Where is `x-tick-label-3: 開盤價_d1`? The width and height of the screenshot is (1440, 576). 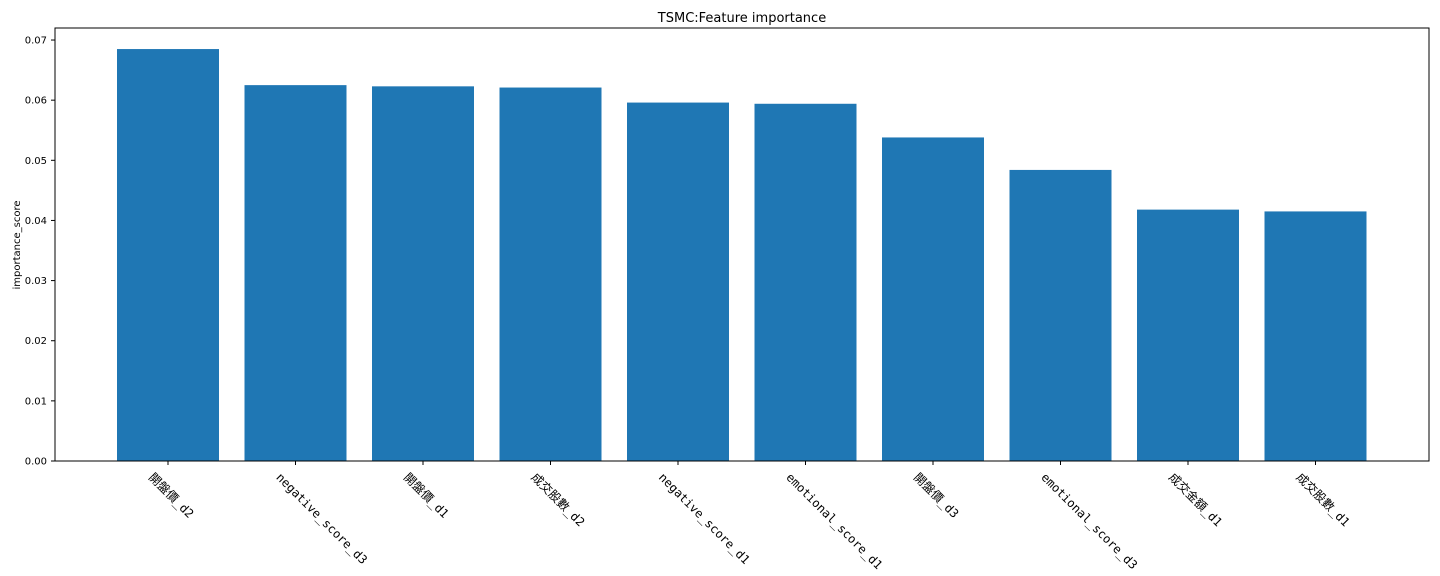 x-tick-label-3: 開盤價_d1 is located at coordinates (426, 495).